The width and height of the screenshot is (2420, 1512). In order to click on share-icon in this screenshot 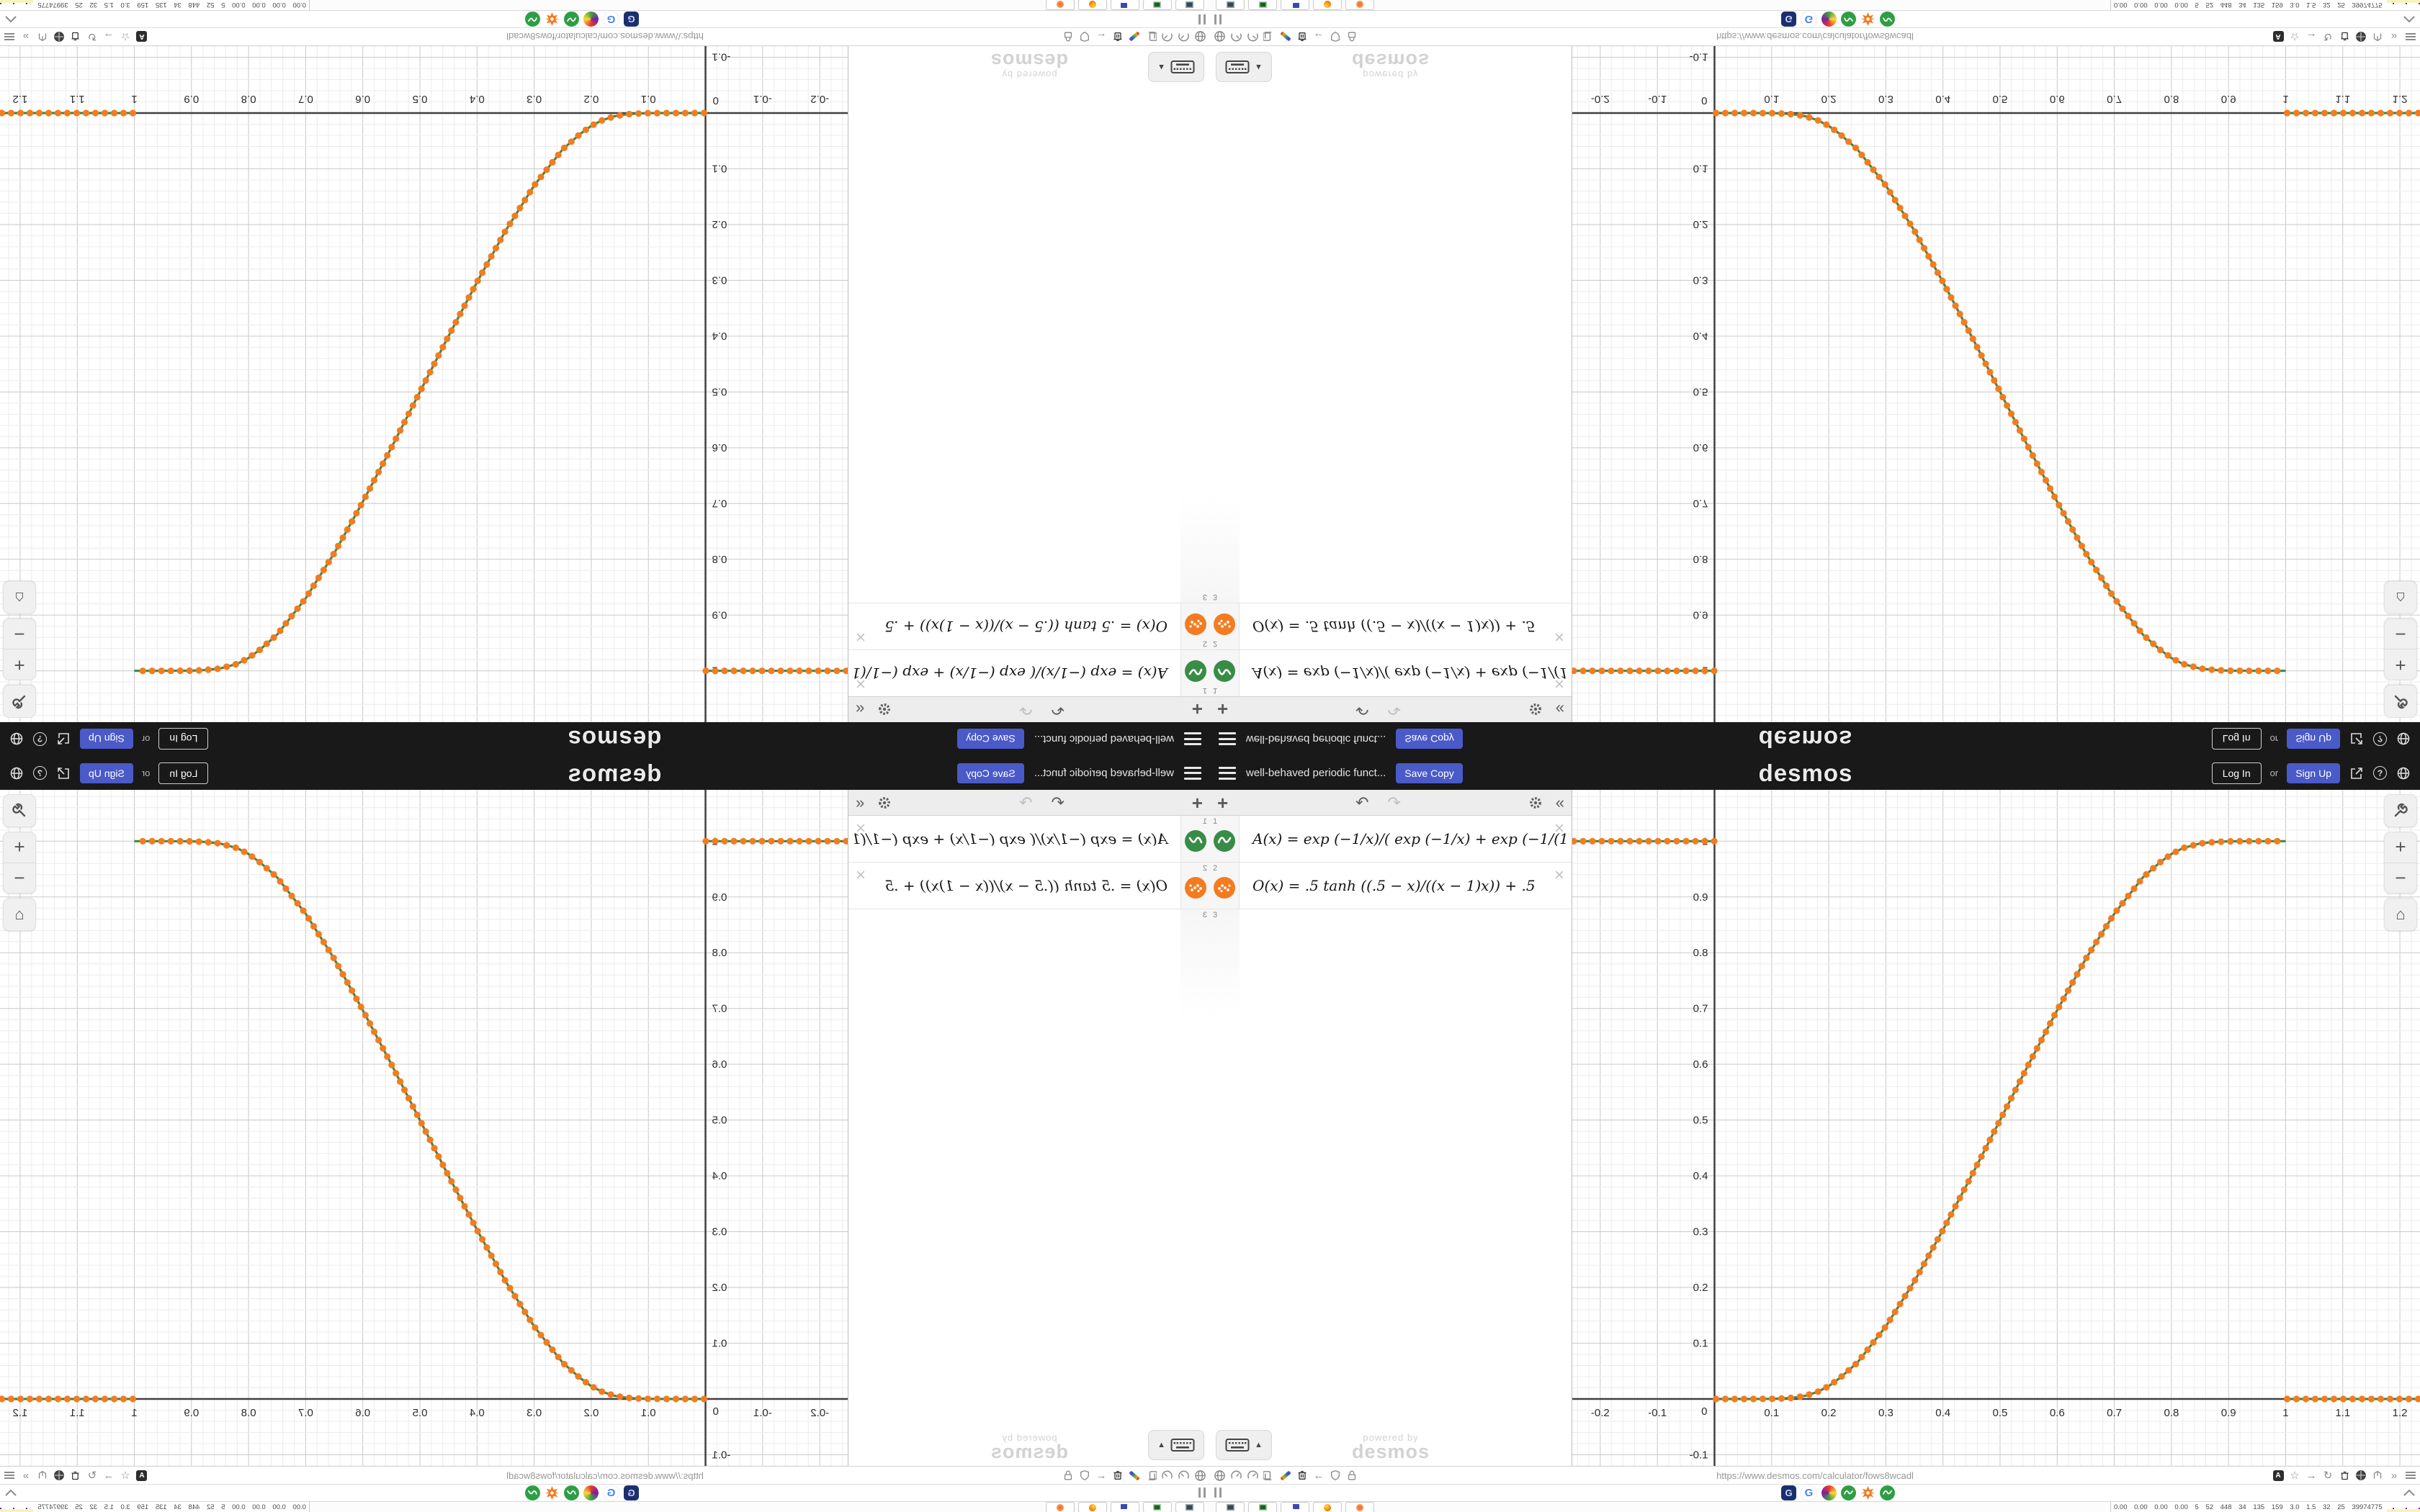, I will do `click(63, 739)`.